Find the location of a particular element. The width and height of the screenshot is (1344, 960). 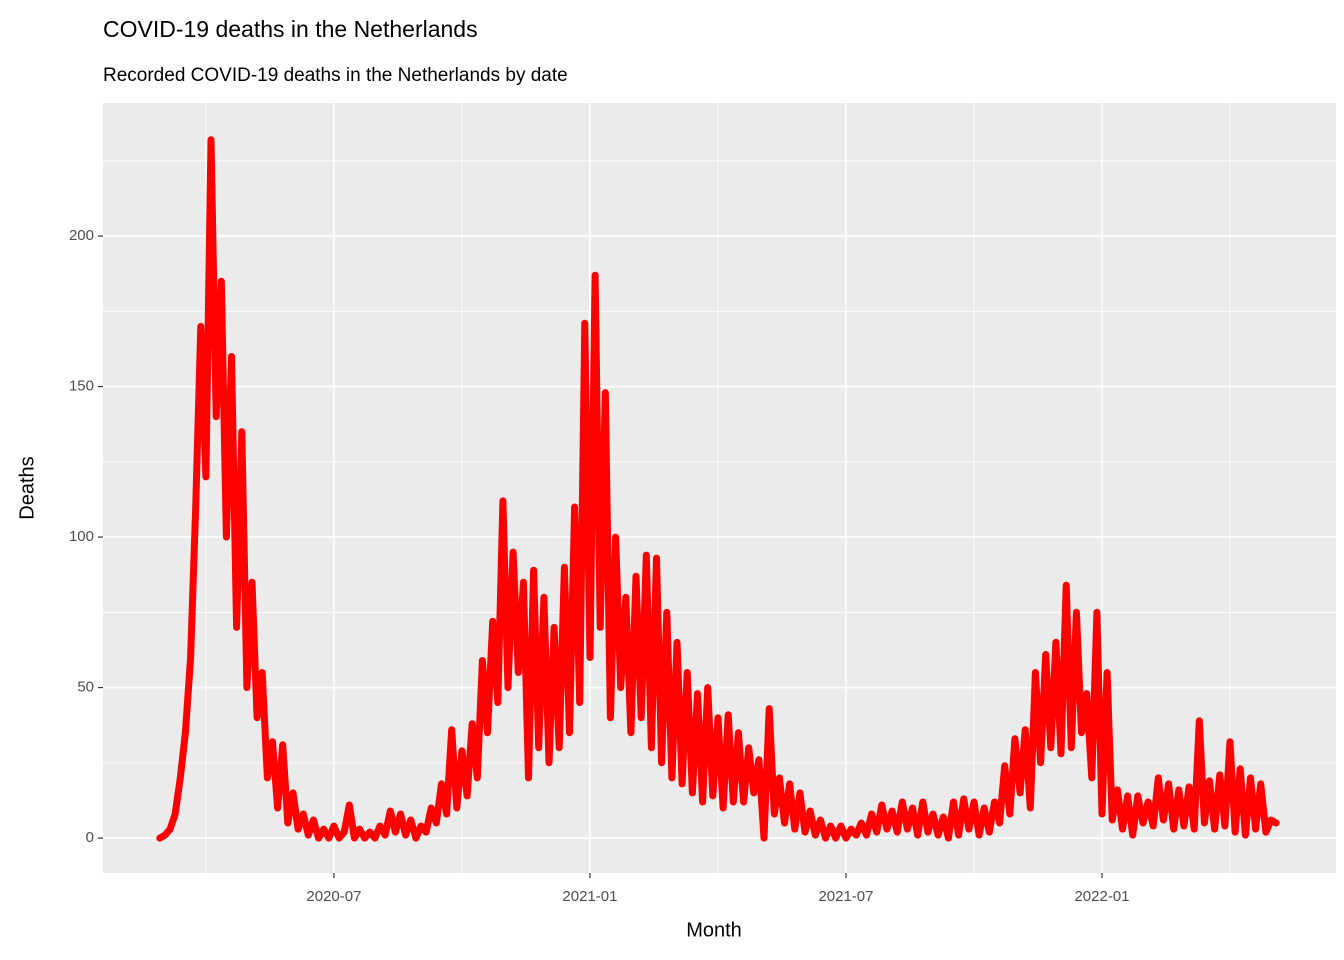

chart-title: COVID-19 deaths in the Netherlands is located at coordinates (290, 29).